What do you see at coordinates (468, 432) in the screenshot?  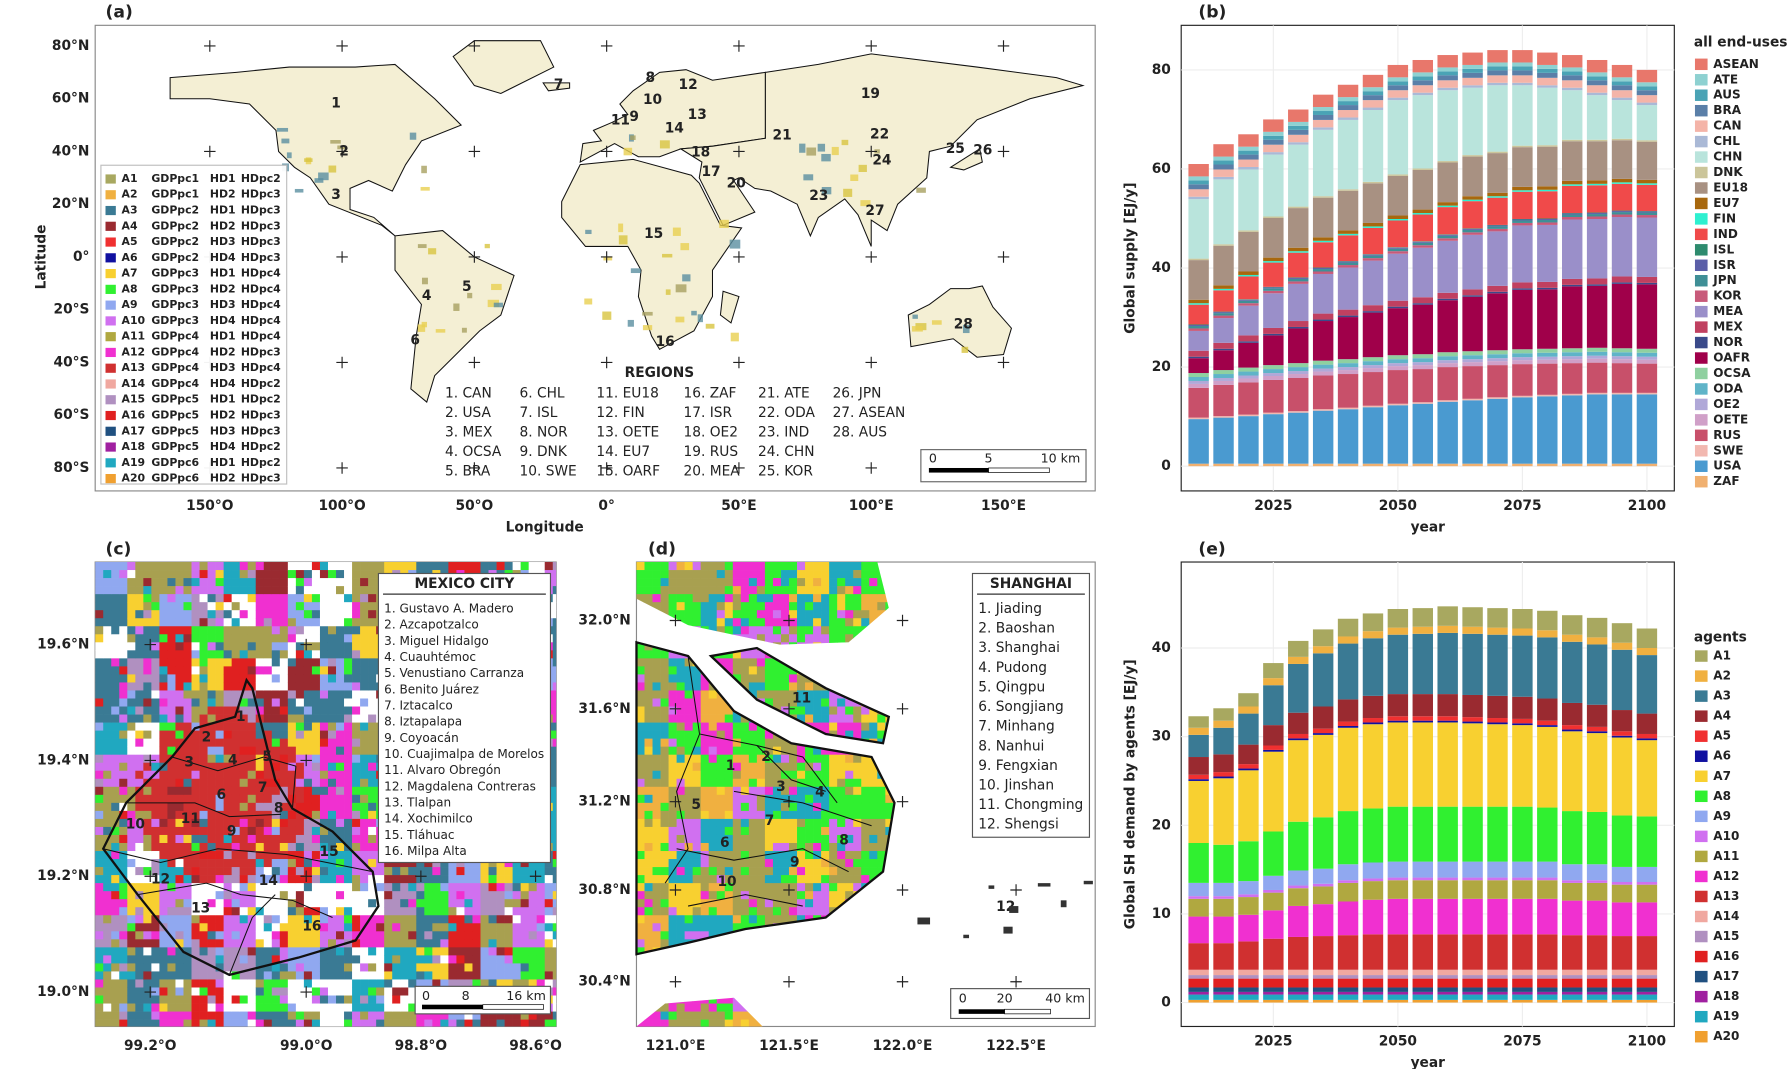 I see `region-list-item: 3. MEX` at bounding box center [468, 432].